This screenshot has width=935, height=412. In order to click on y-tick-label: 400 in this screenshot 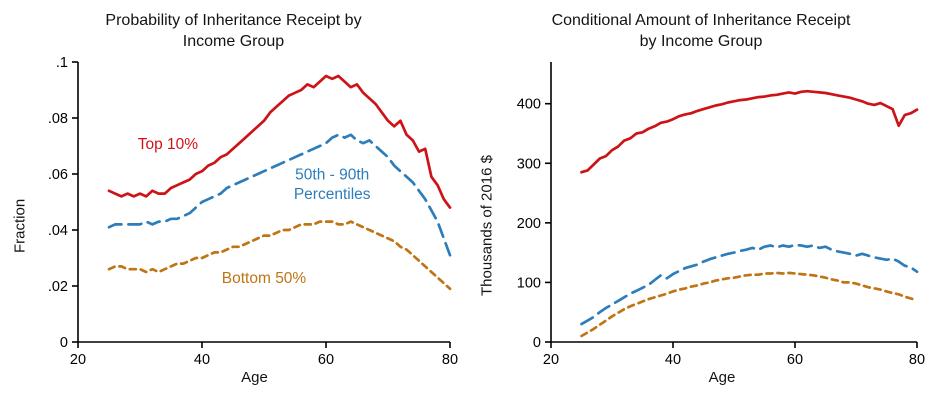, I will do `click(529, 105)`.